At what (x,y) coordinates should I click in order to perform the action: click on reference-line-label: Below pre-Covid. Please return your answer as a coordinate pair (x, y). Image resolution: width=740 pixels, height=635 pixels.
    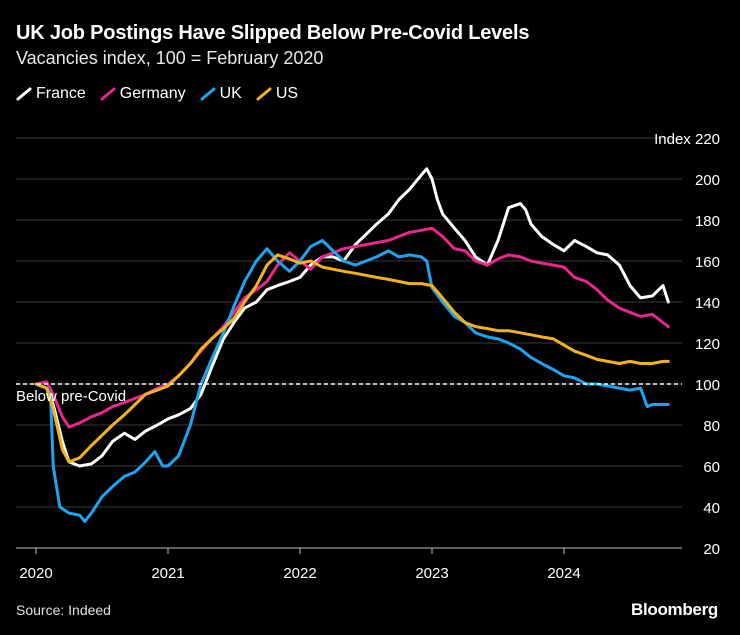
    Looking at the image, I should click on (71, 396).